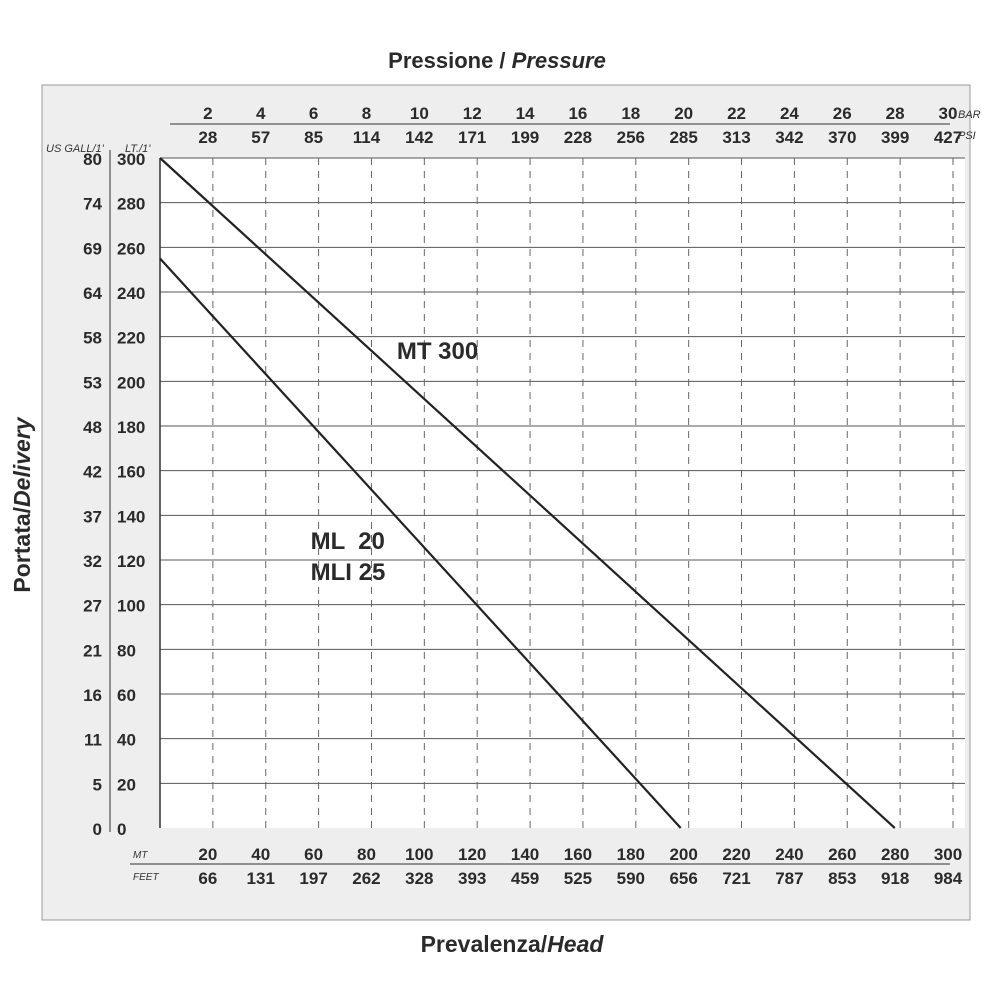 The width and height of the screenshot is (1000, 1000). What do you see at coordinates (683, 878) in the screenshot?
I see `tick-label-feet: 656` at bounding box center [683, 878].